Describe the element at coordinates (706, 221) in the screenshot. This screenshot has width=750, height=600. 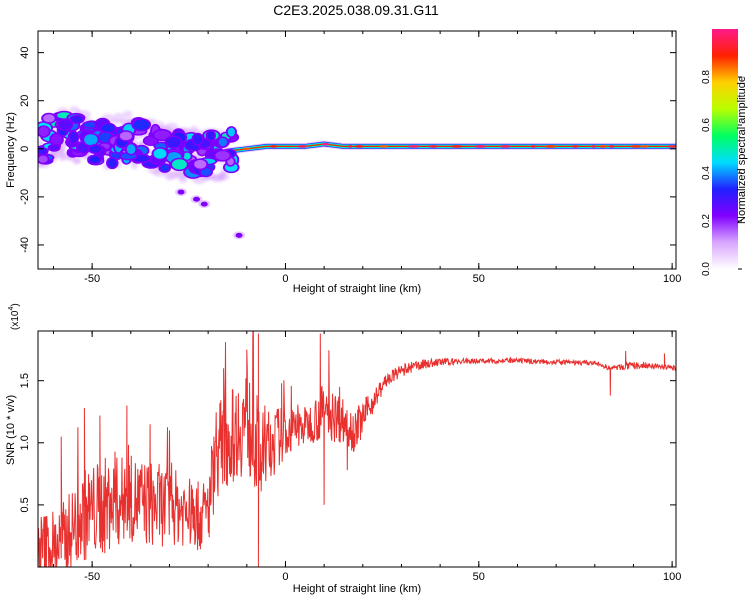
I see `colorbar-tick-label: 0.2` at that location.